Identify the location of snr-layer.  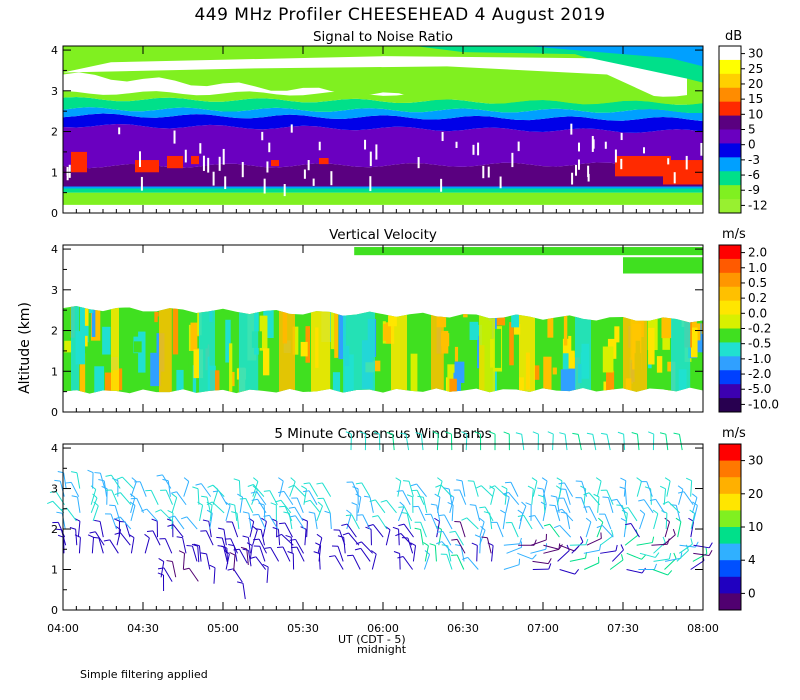
(383, 174).